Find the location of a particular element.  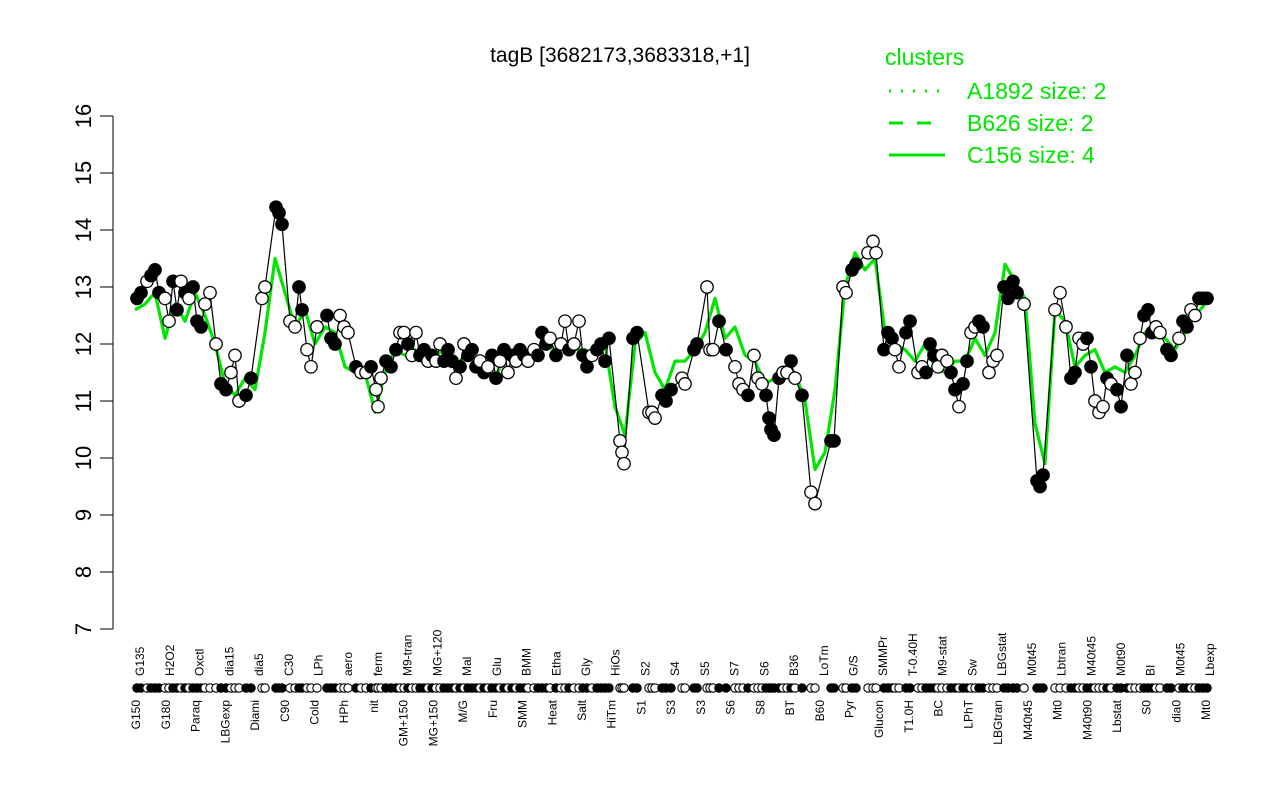

x-tick-label: S2 is located at coordinates (645, 668).